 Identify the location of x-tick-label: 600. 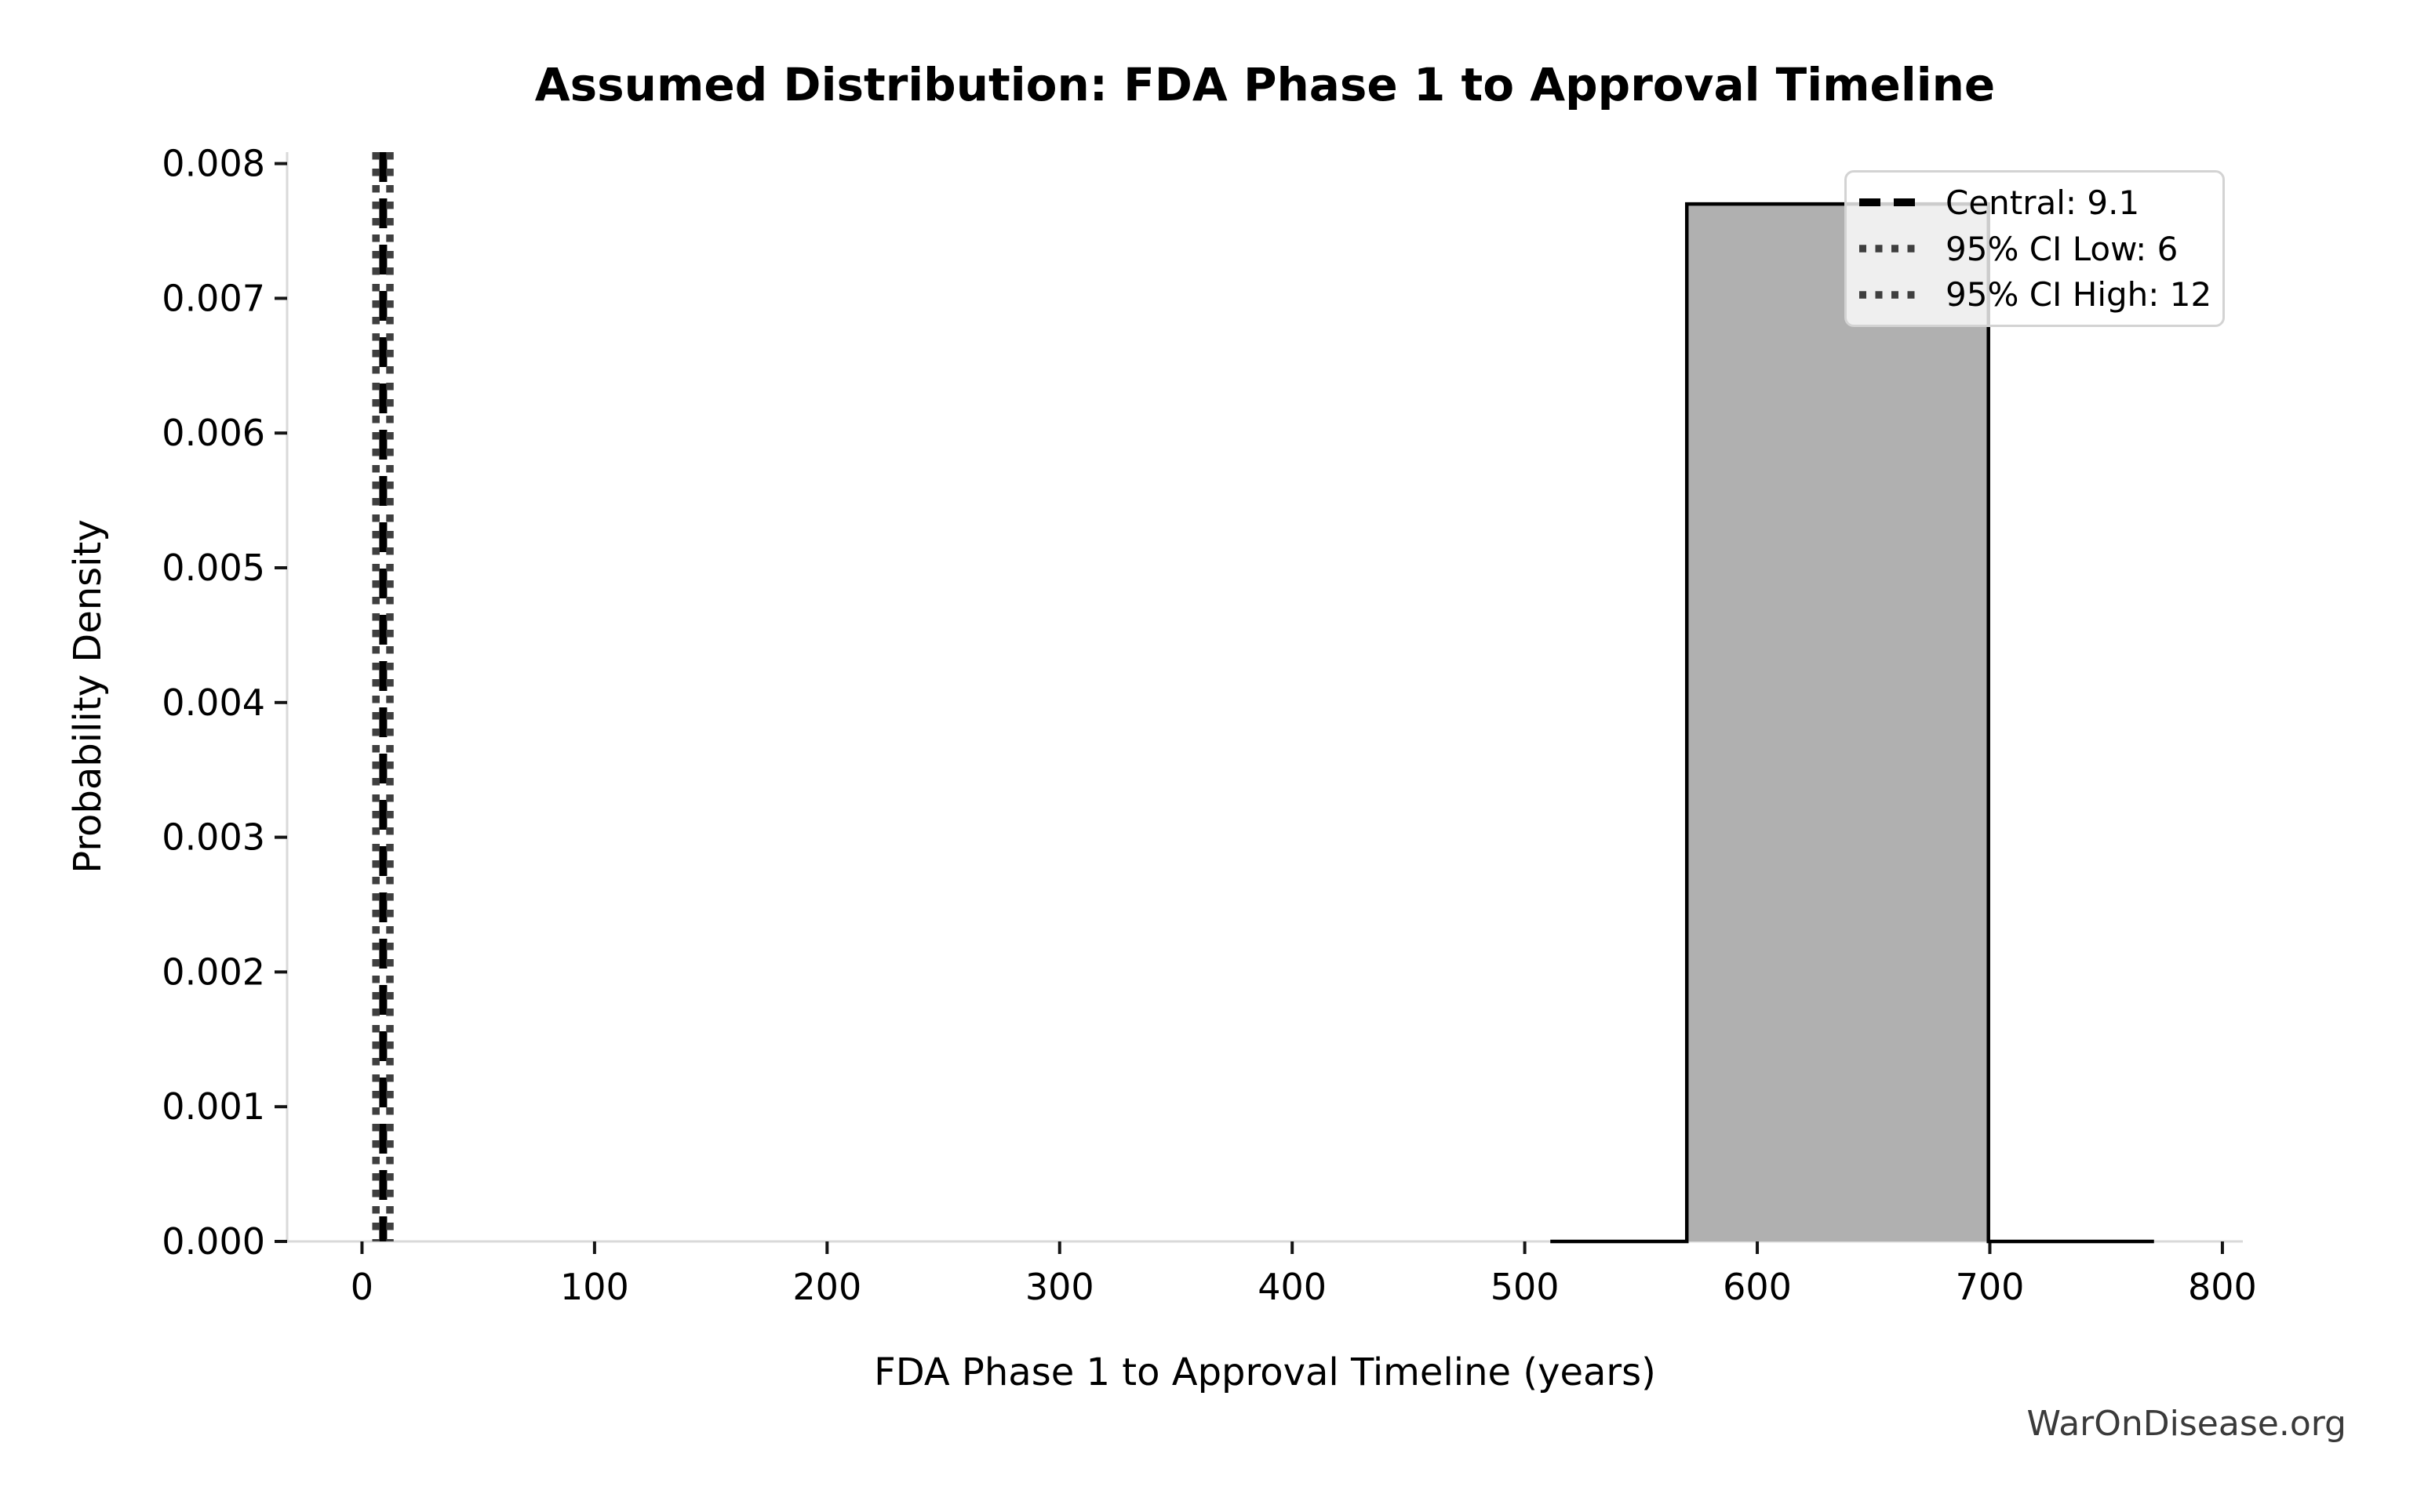
(1757, 1287).